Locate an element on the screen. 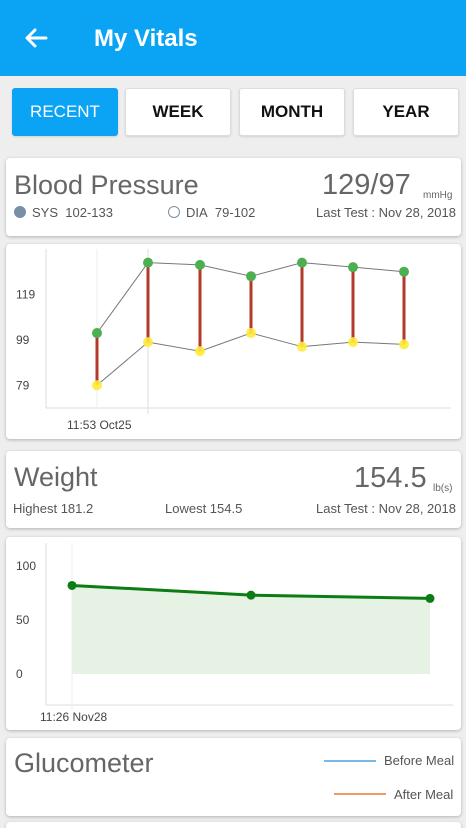  blood-pressure-last-test: Last Test : Nov 28, 2018 is located at coordinates (386, 212).